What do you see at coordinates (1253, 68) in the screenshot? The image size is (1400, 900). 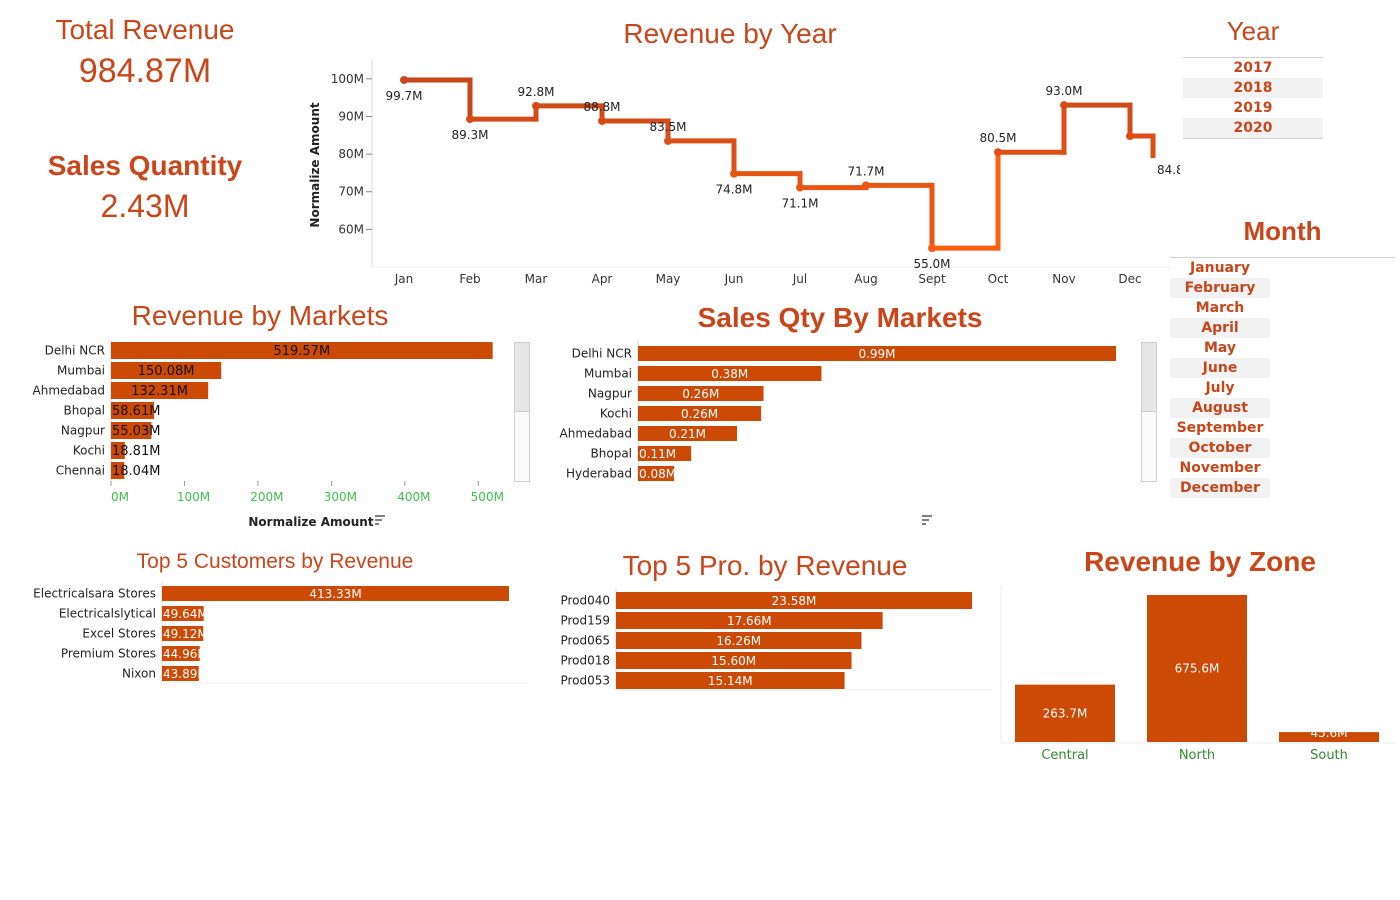 I see `year-option-2017: 2017` at bounding box center [1253, 68].